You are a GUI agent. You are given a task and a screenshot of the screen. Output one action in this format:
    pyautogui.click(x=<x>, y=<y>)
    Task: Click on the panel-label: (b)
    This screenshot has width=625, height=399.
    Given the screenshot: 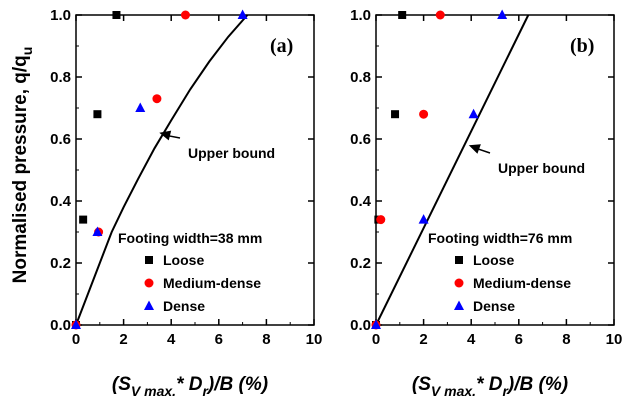 What is the action you would take?
    pyautogui.click(x=582, y=46)
    